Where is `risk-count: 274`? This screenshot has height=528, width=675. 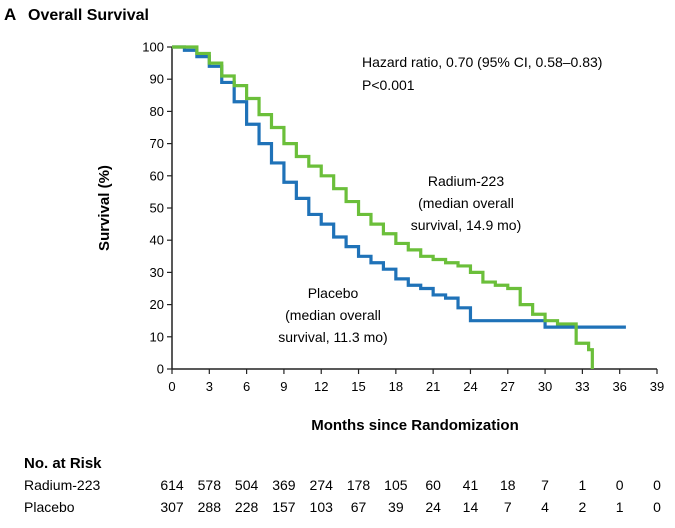 risk-count: 274 is located at coordinates (322, 485).